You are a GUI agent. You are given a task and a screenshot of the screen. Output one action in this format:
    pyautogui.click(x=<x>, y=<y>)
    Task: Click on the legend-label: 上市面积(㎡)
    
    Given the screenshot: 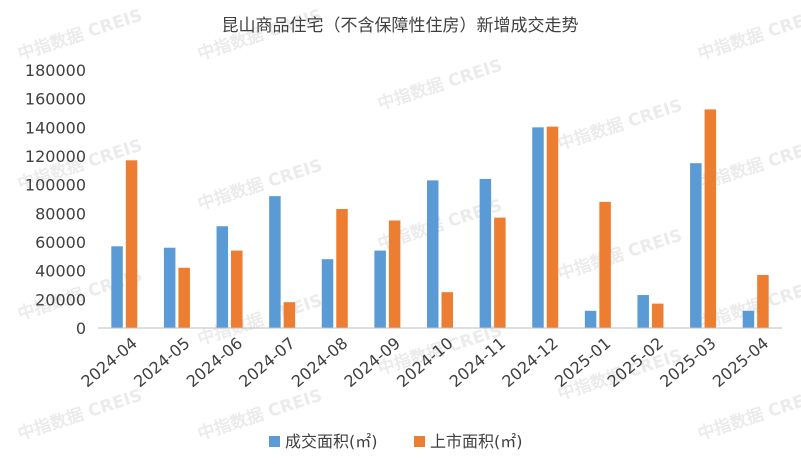 What is the action you would take?
    pyautogui.click(x=476, y=441)
    